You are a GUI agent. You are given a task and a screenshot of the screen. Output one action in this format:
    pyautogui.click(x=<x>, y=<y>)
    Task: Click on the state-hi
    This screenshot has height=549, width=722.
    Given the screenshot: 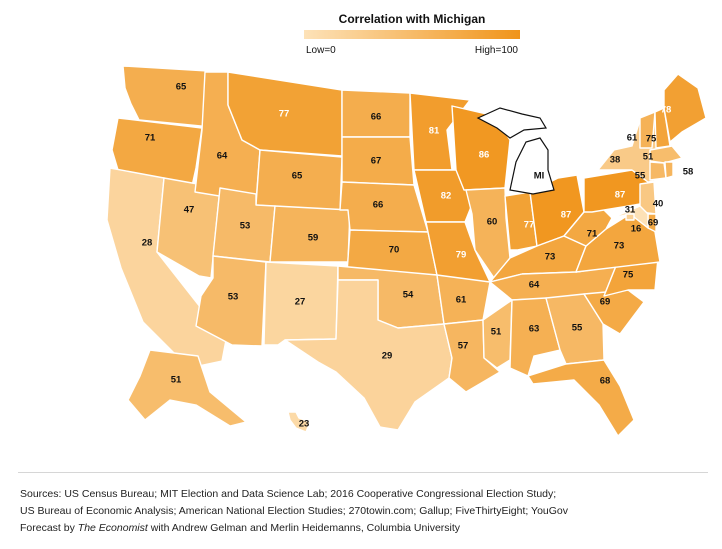 What is the action you would take?
    pyautogui.click(x=299, y=422)
    